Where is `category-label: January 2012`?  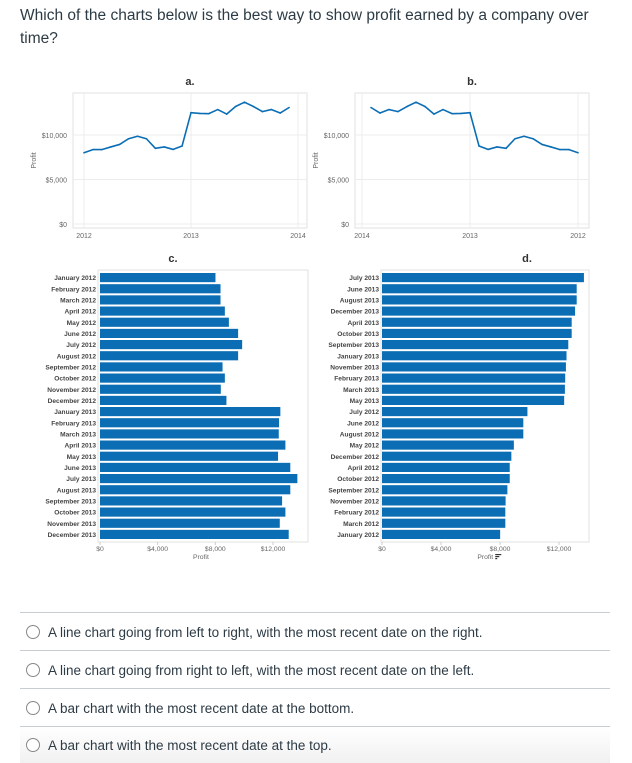 category-label: January 2012 is located at coordinates (358, 535).